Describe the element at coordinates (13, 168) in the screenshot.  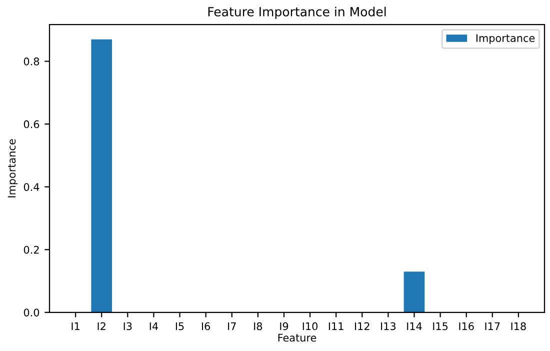
I see `y-axis-title: Importance` at that location.